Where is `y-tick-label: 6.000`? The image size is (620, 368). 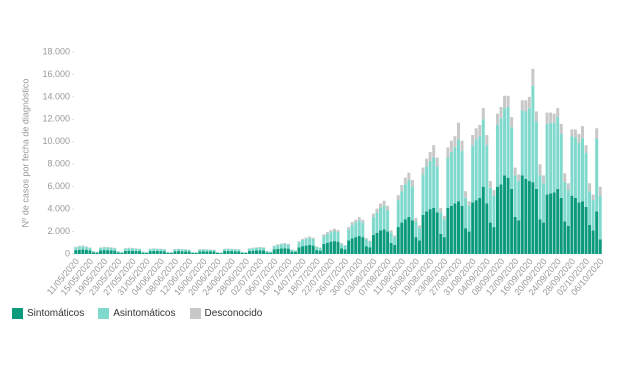 y-tick-label: 6.000 is located at coordinates (58, 186).